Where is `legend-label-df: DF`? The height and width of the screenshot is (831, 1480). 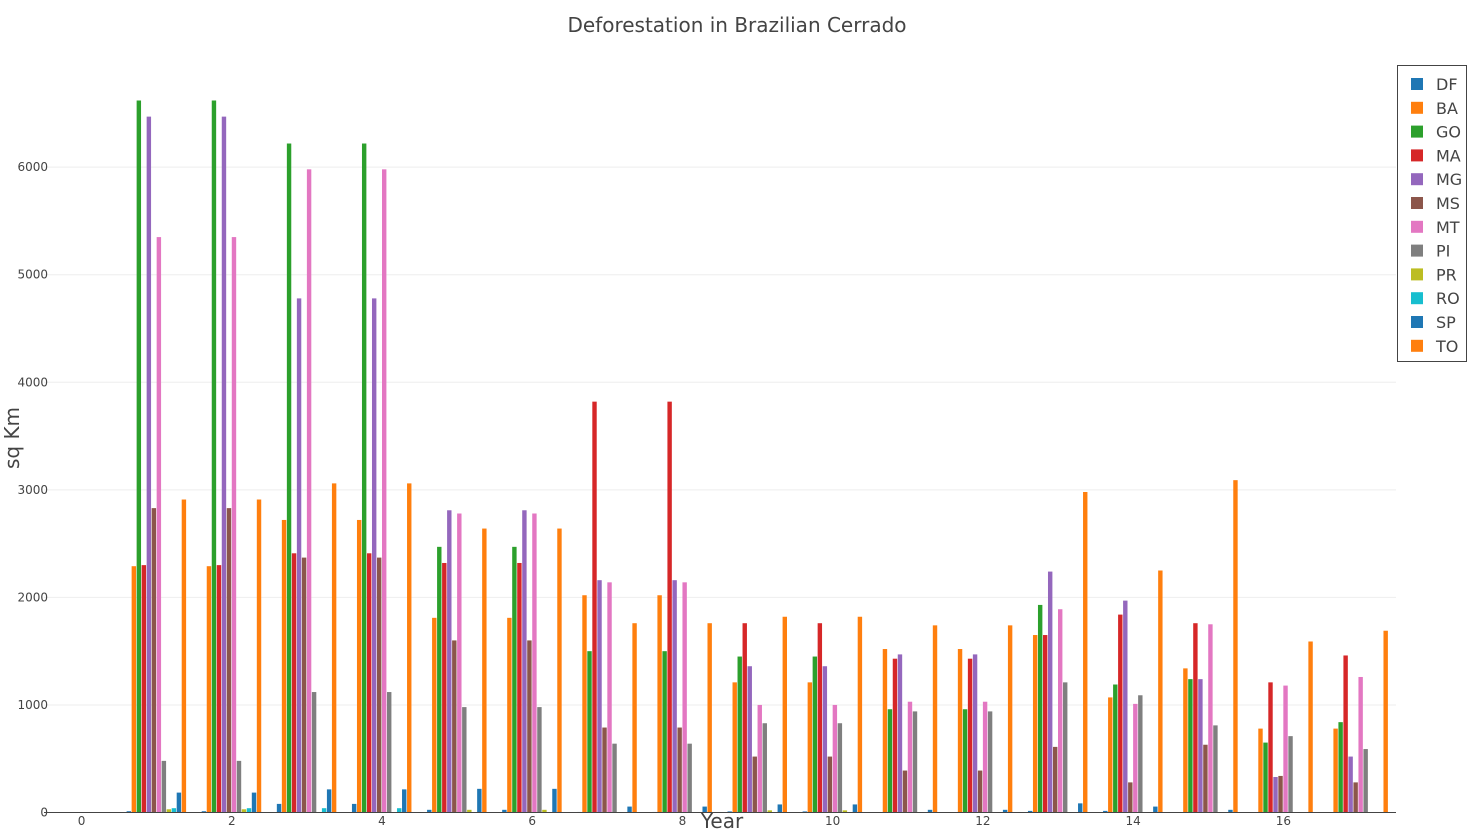
legend-label-df: DF is located at coordinates (1447, 84).